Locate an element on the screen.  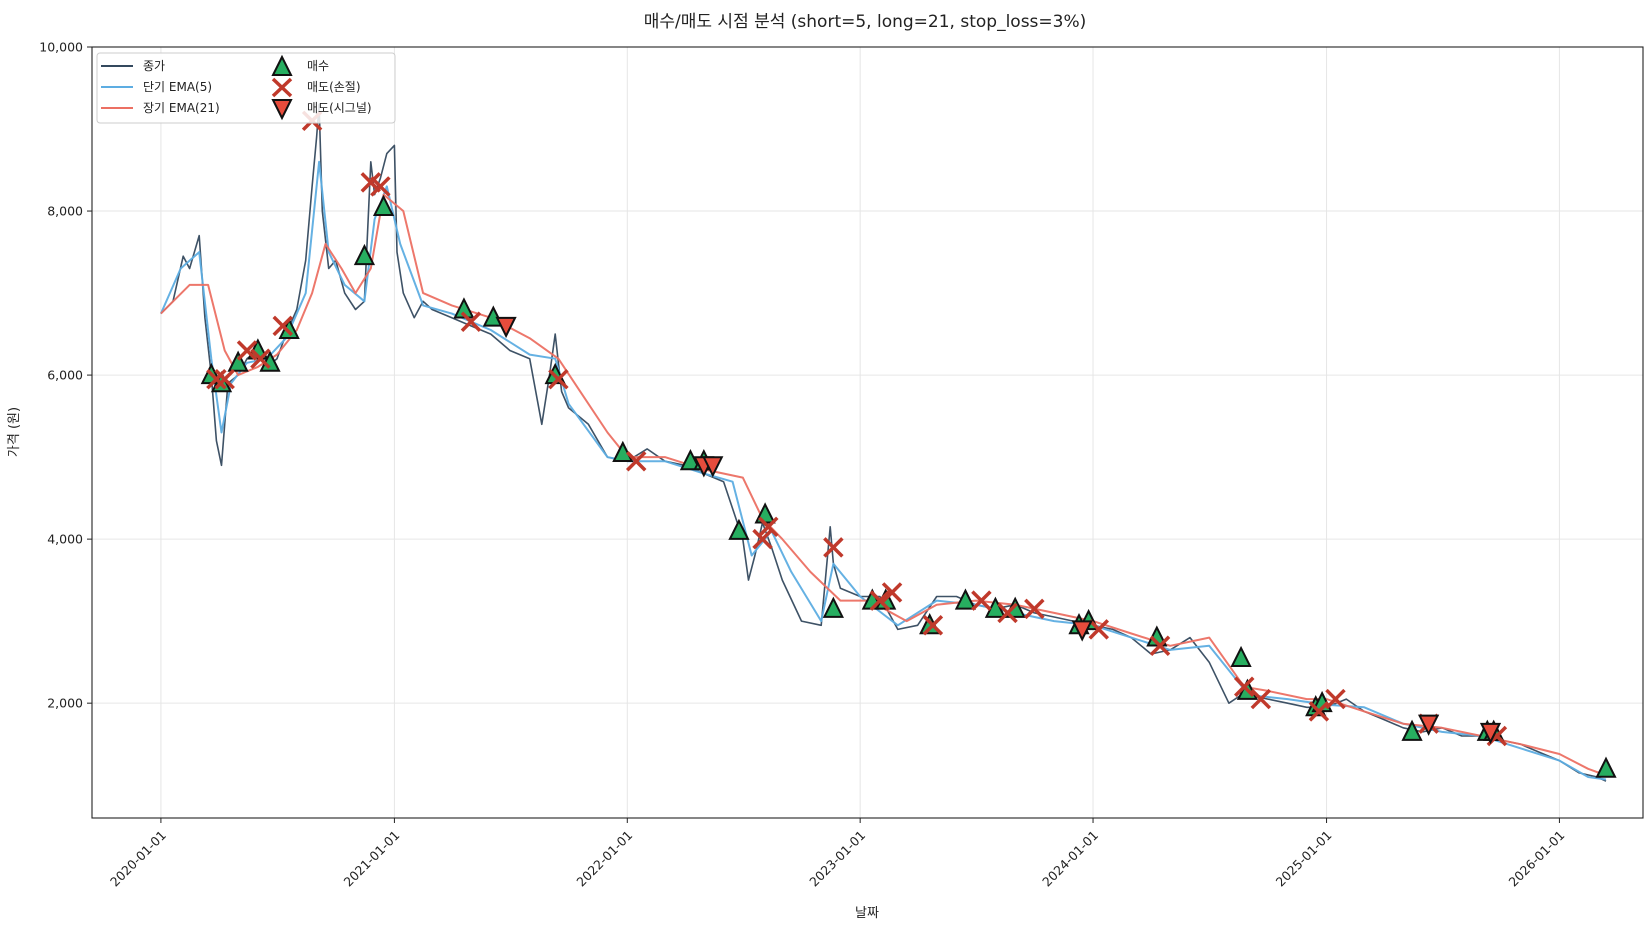
x-tick-label: 2022-01-01 is located at coordinates (604, 859).